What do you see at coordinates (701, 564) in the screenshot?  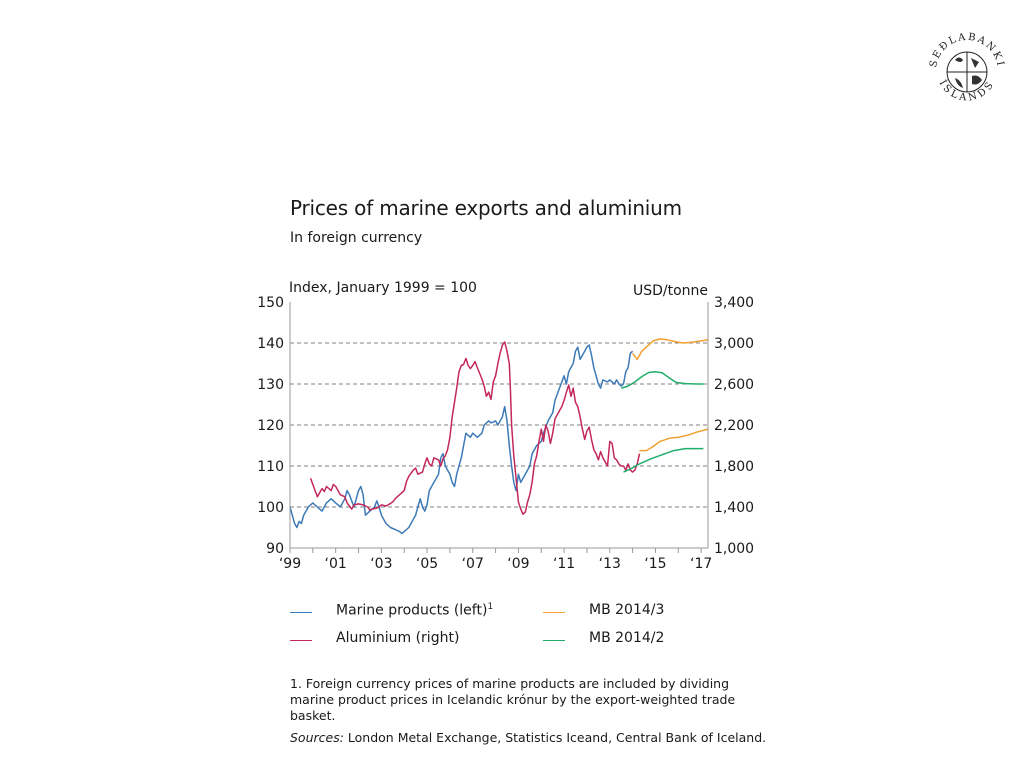 I see `x-tick-label: ‘17` at bounding box center [701, 564].